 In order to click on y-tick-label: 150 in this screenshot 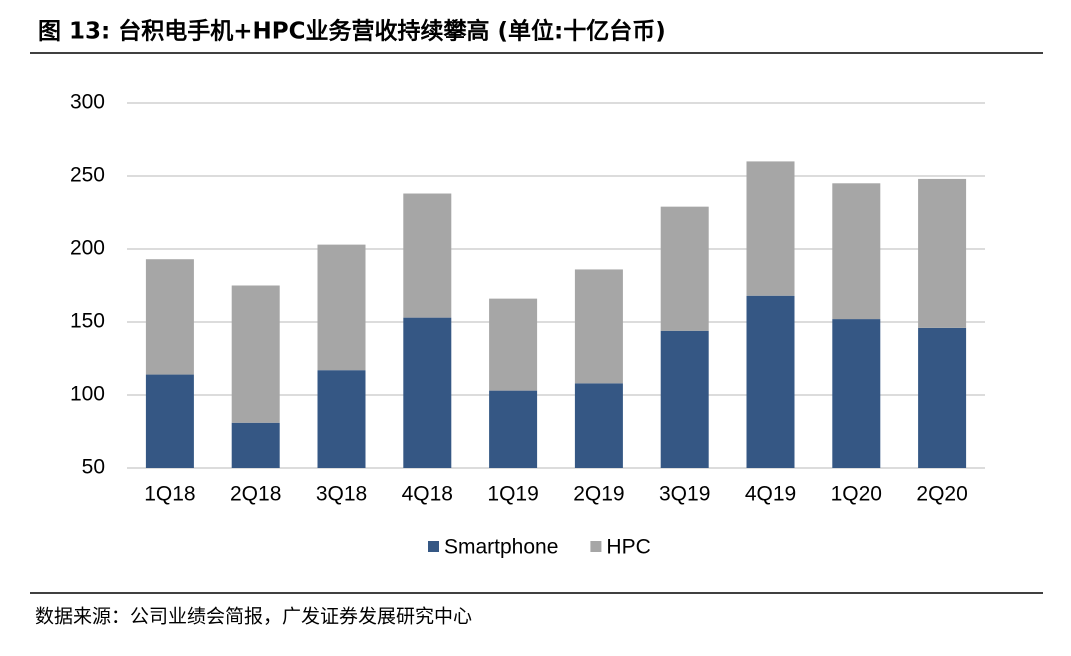, I will do `click(87, 321)`.